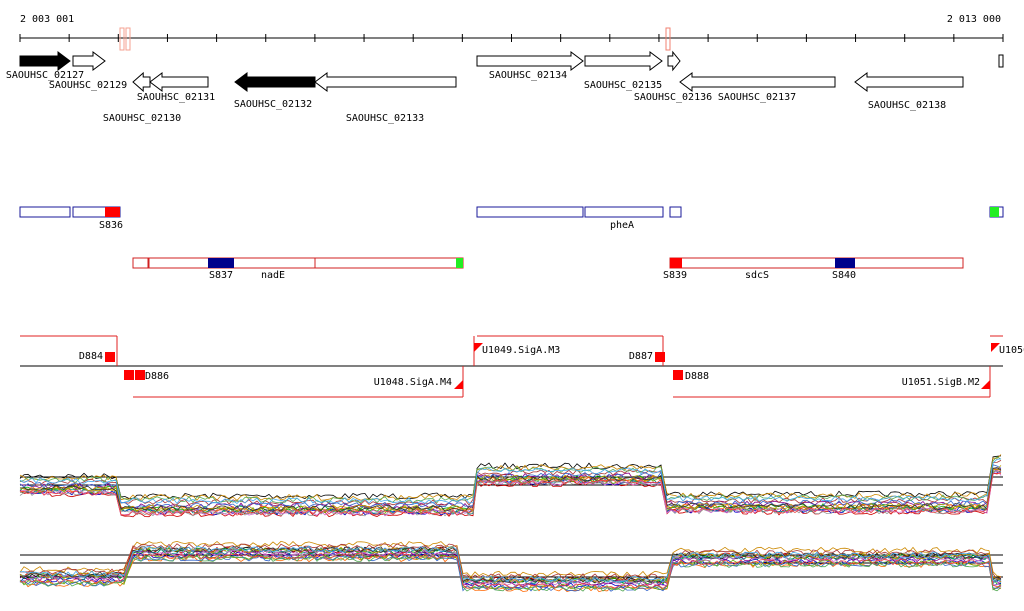 The height and width of the screenshot is (611, 1024). Describe the element at coordinates (176, 97) in the screenshot. I see `gene-label: SAOUHSC_02131` at that location.